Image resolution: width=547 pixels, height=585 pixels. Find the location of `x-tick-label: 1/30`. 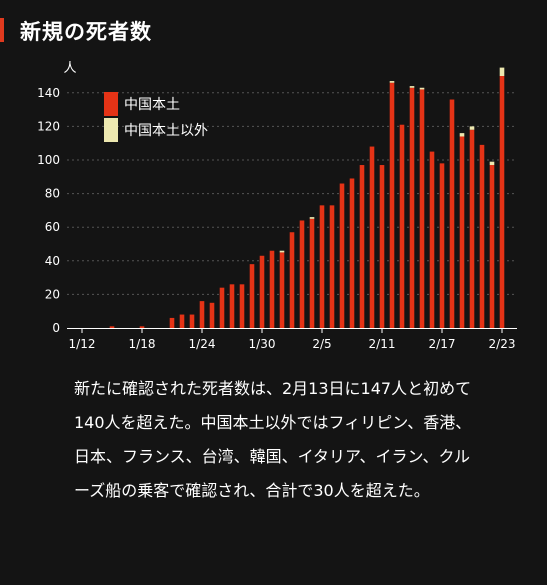

x-tick-label: 1/30 is located at coordinates (262, 344).